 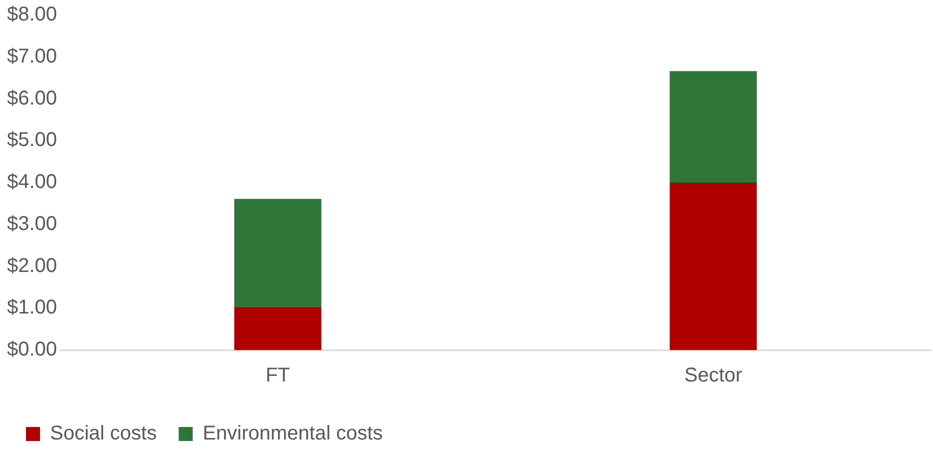 I want to click on legend-label: Social costs, so click(x=103, y=433).